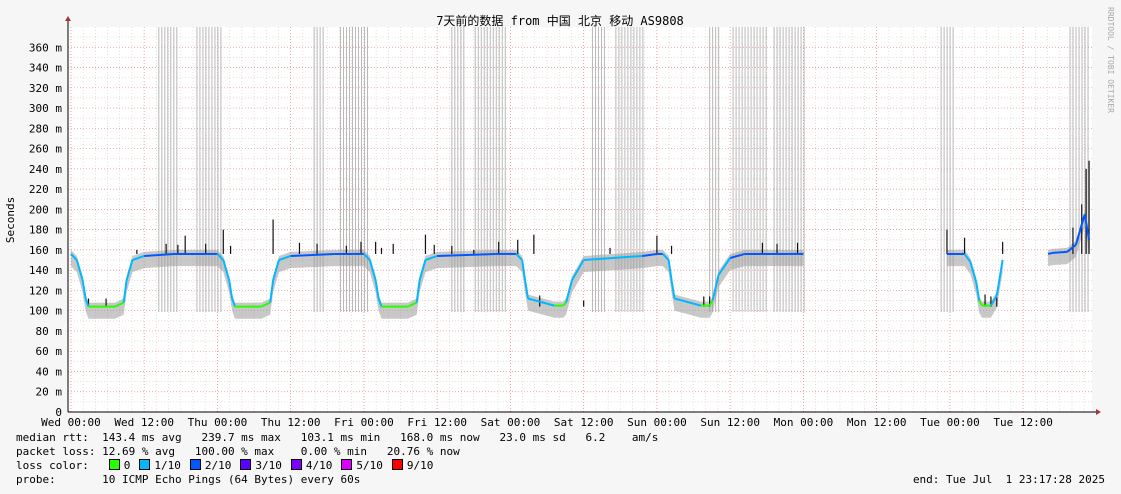  What do you see at coordinates (584, 422) in the screenshot?
I see `x-tick-label: Sat 12:00` at bounding box center [584, 422].